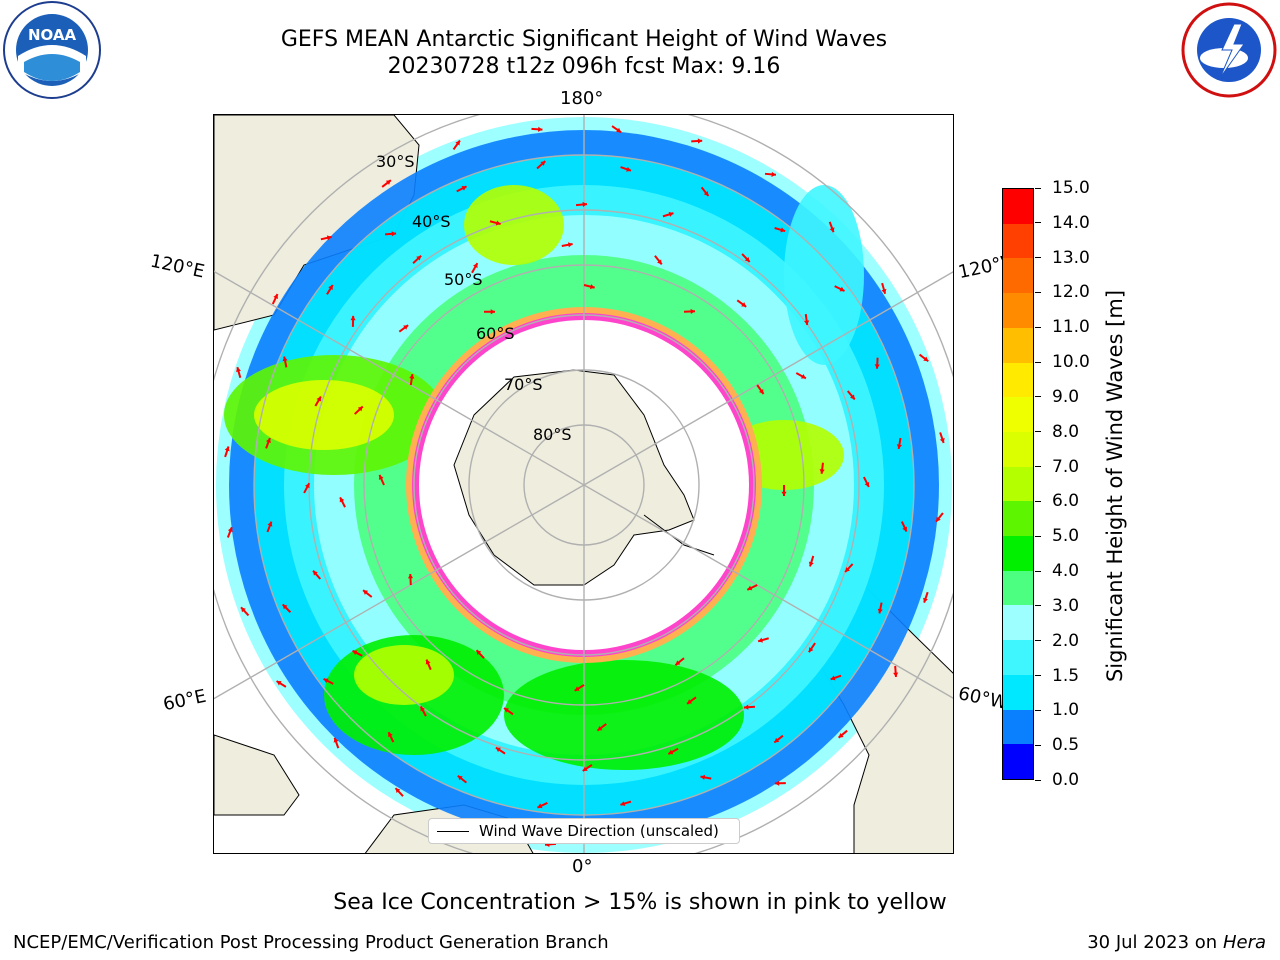  Describe the element at coordinates (1066, 501) in the screenshot. I see `colorbar-tick-label: 6.0` at that location.